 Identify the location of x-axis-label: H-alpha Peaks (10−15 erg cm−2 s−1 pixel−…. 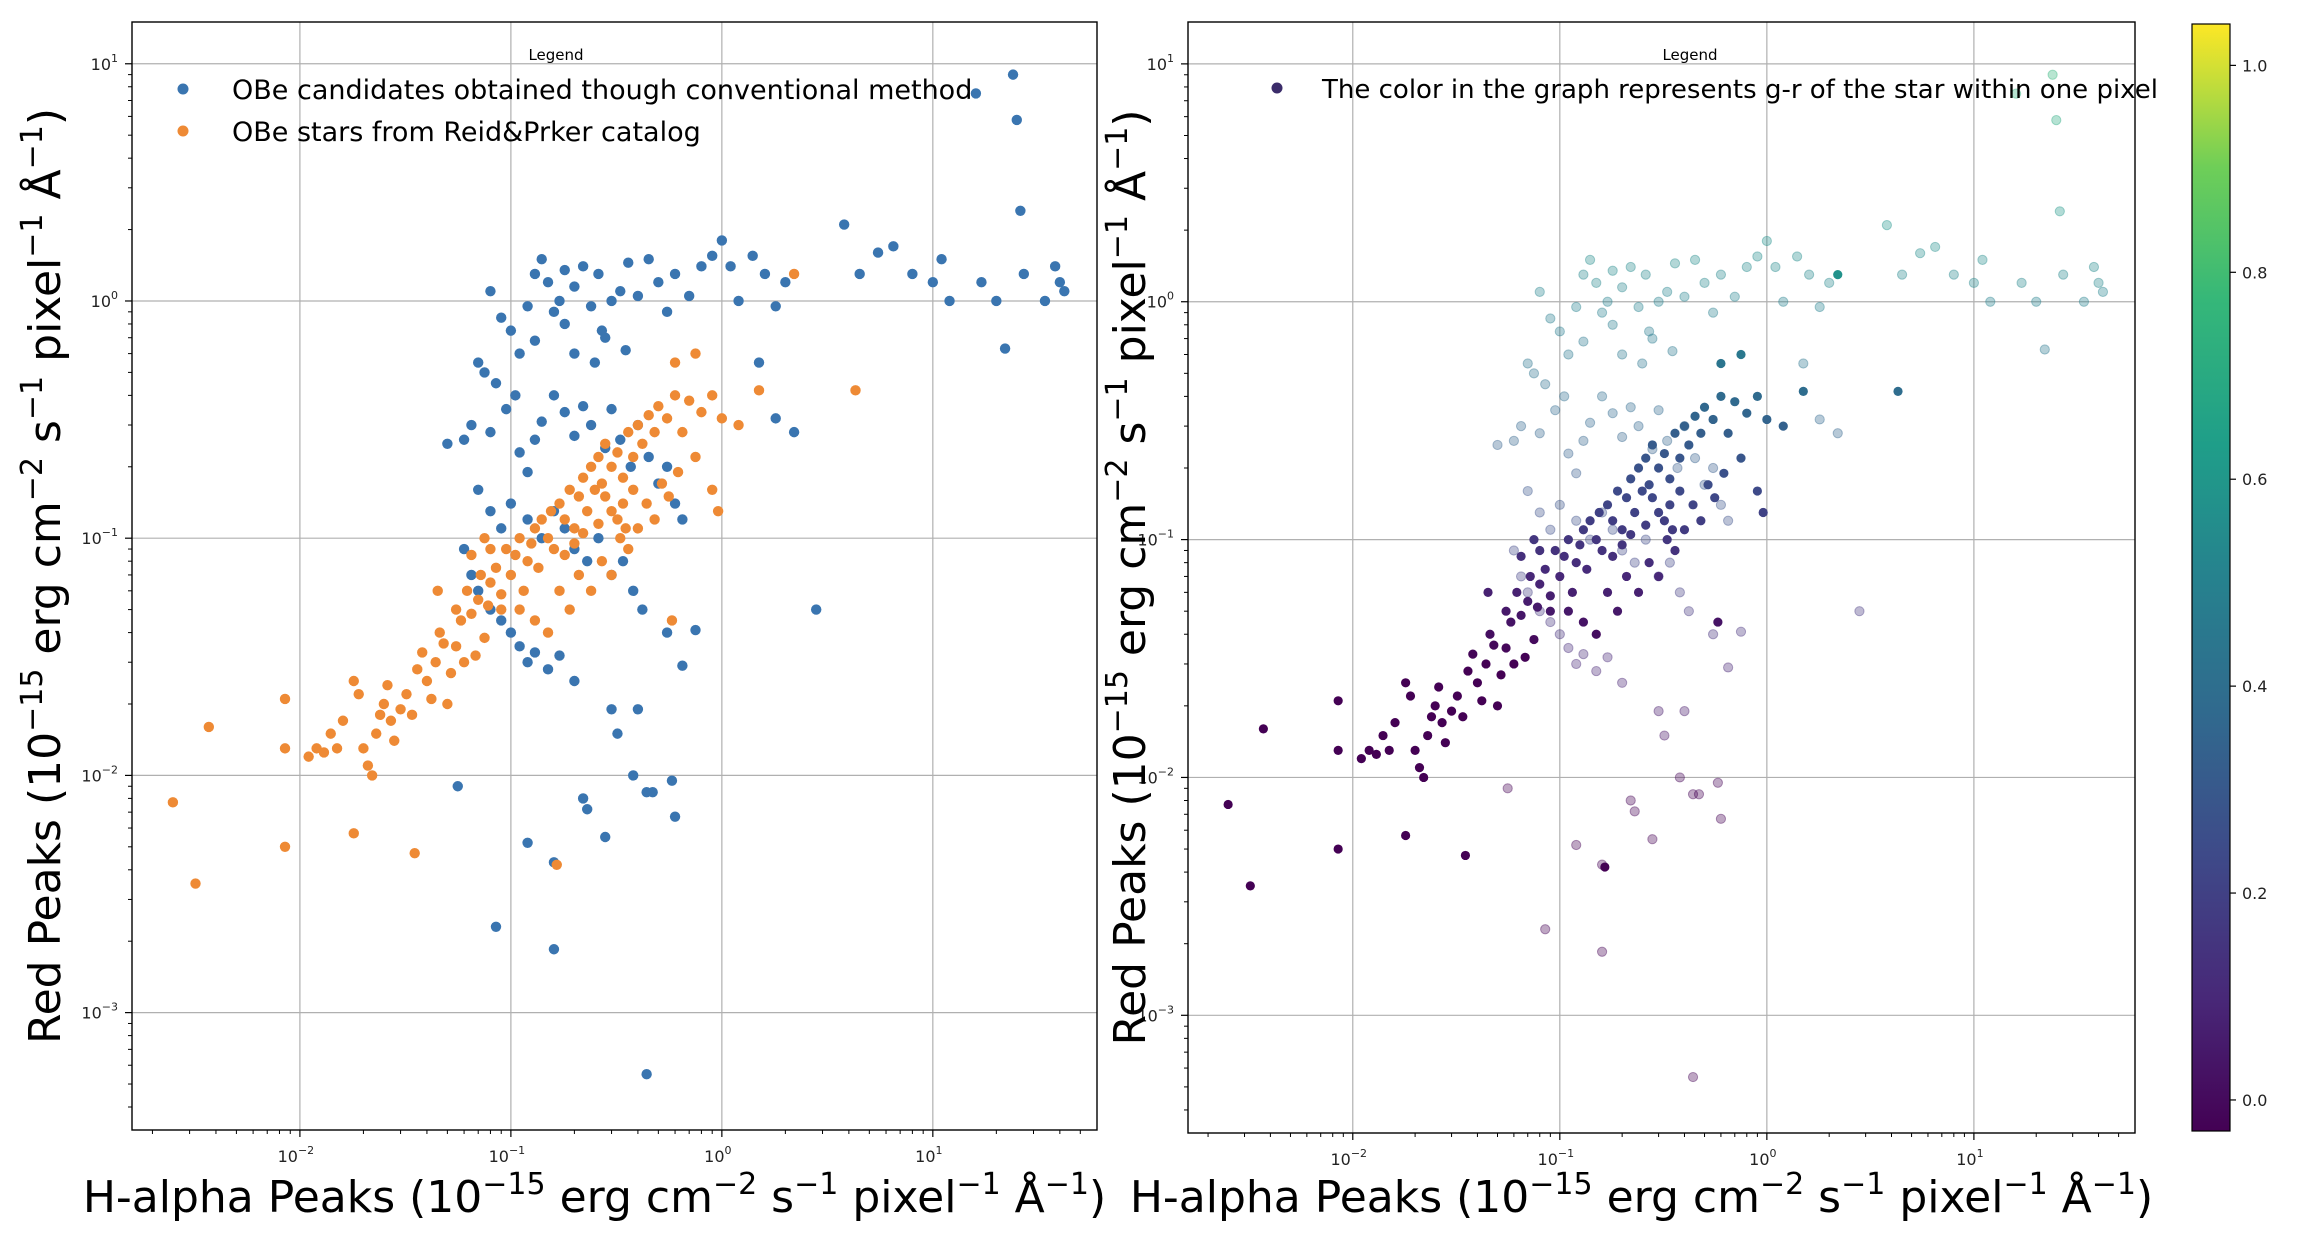
(594, 1195).